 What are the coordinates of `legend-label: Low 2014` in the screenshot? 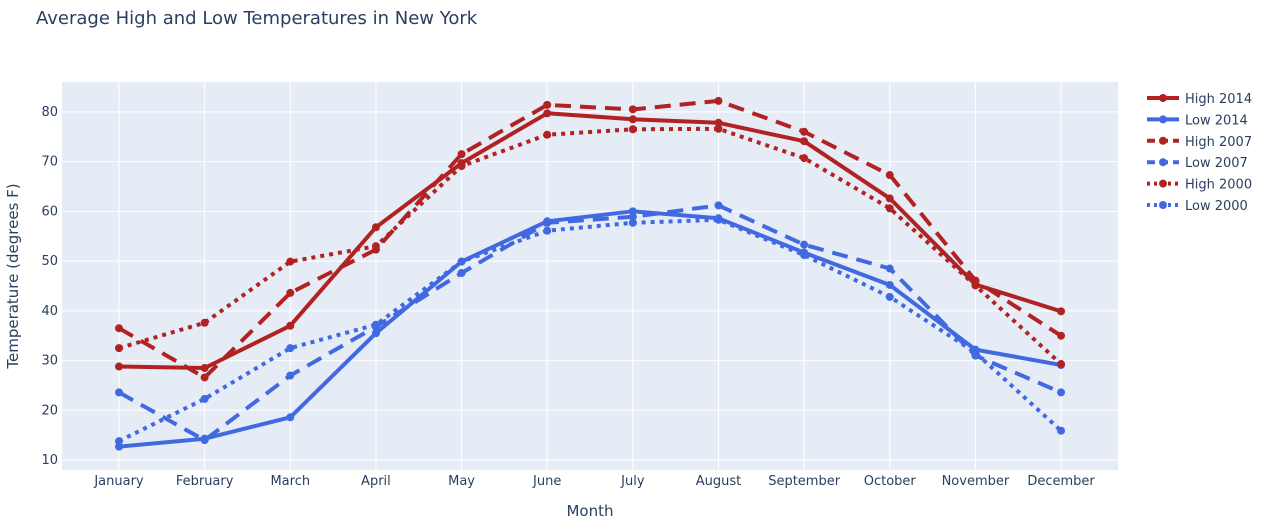 It's located at (1216, 120).